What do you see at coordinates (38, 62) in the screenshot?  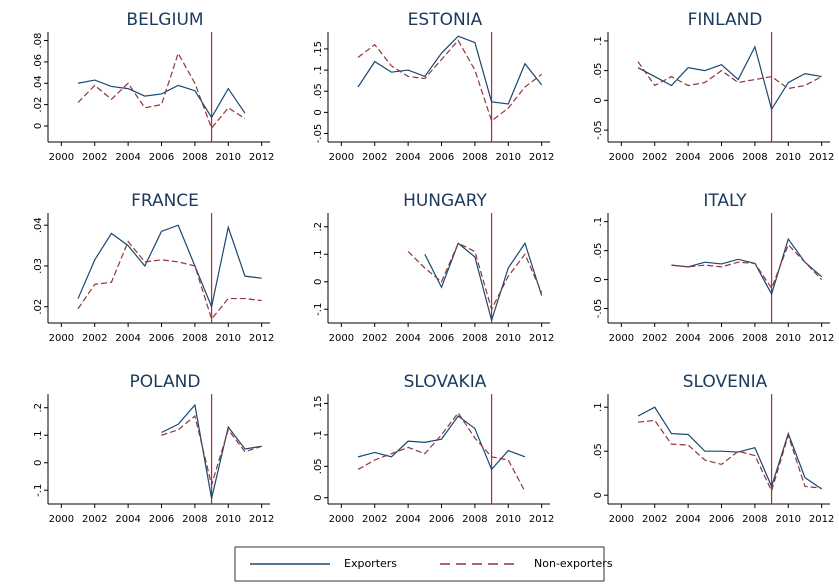 I see `y-tick-label: .06` at bounding box center [38, 62].